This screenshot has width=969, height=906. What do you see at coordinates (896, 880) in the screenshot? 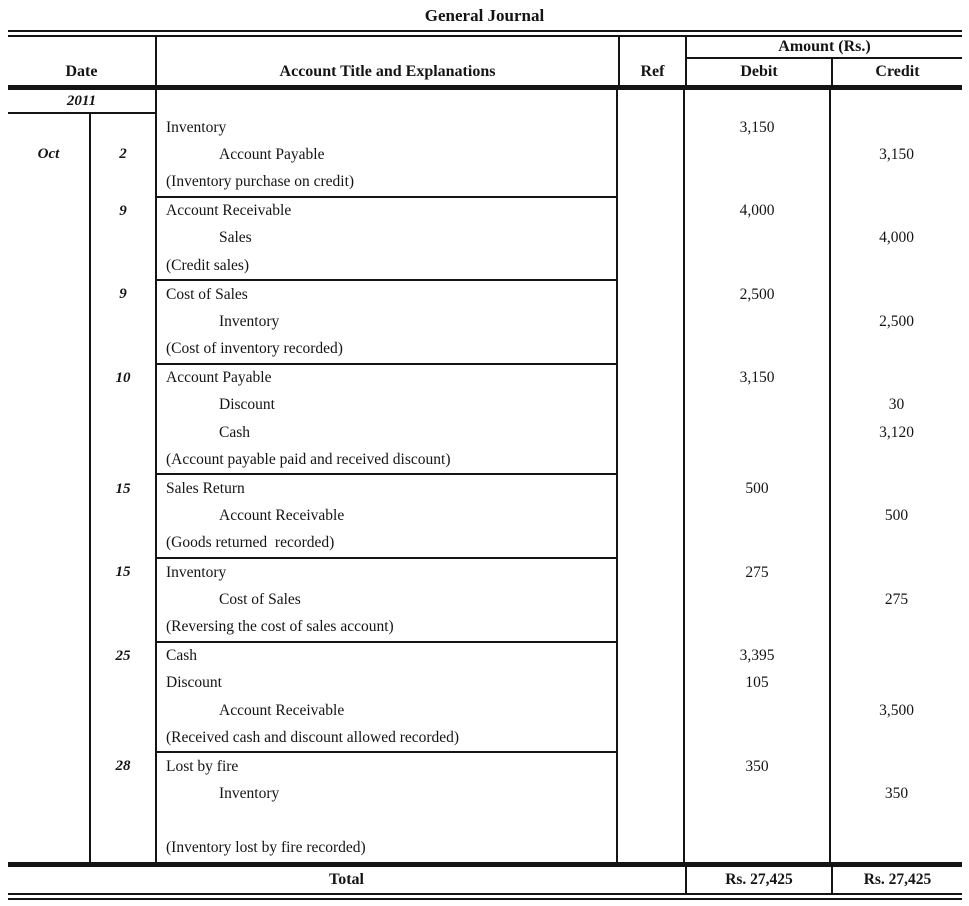
I see `total-credit: Rs. 27,425` at bounding box center [896, 880].